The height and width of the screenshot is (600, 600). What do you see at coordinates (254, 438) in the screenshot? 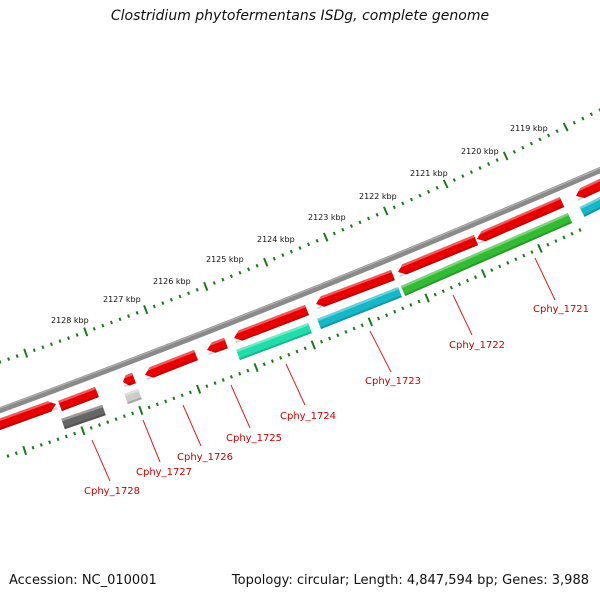
I see `gene-label: Cphy_1725` at bounding box center [254, 438].